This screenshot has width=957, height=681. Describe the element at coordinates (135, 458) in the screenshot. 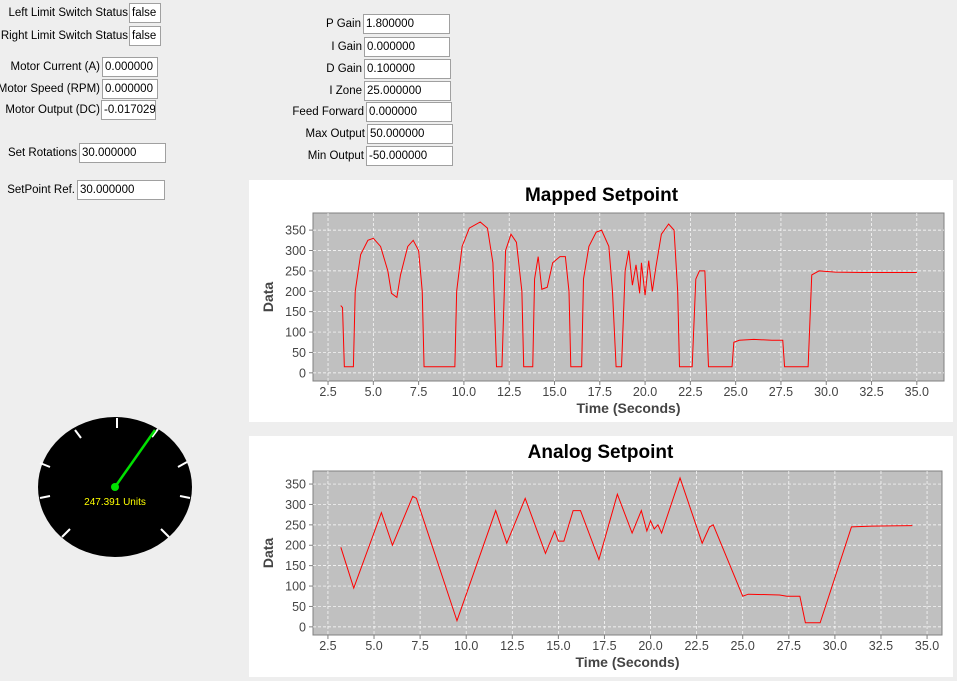

I see `gauge-needle` at that location.